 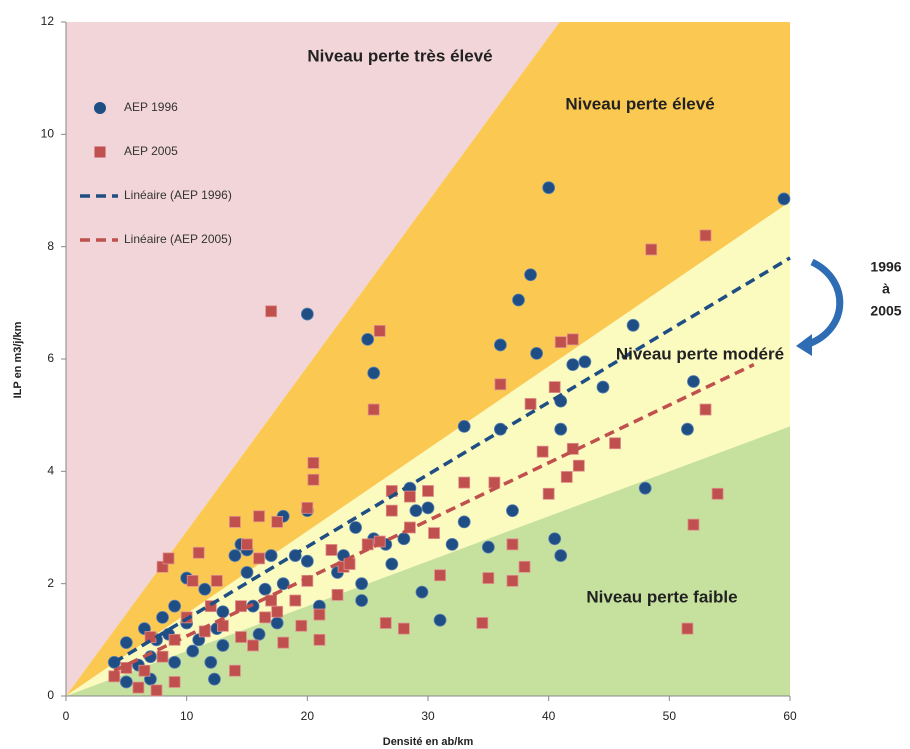 I want to click on zone-label: Niveau perte très élevé, so click(x=399, y=55).